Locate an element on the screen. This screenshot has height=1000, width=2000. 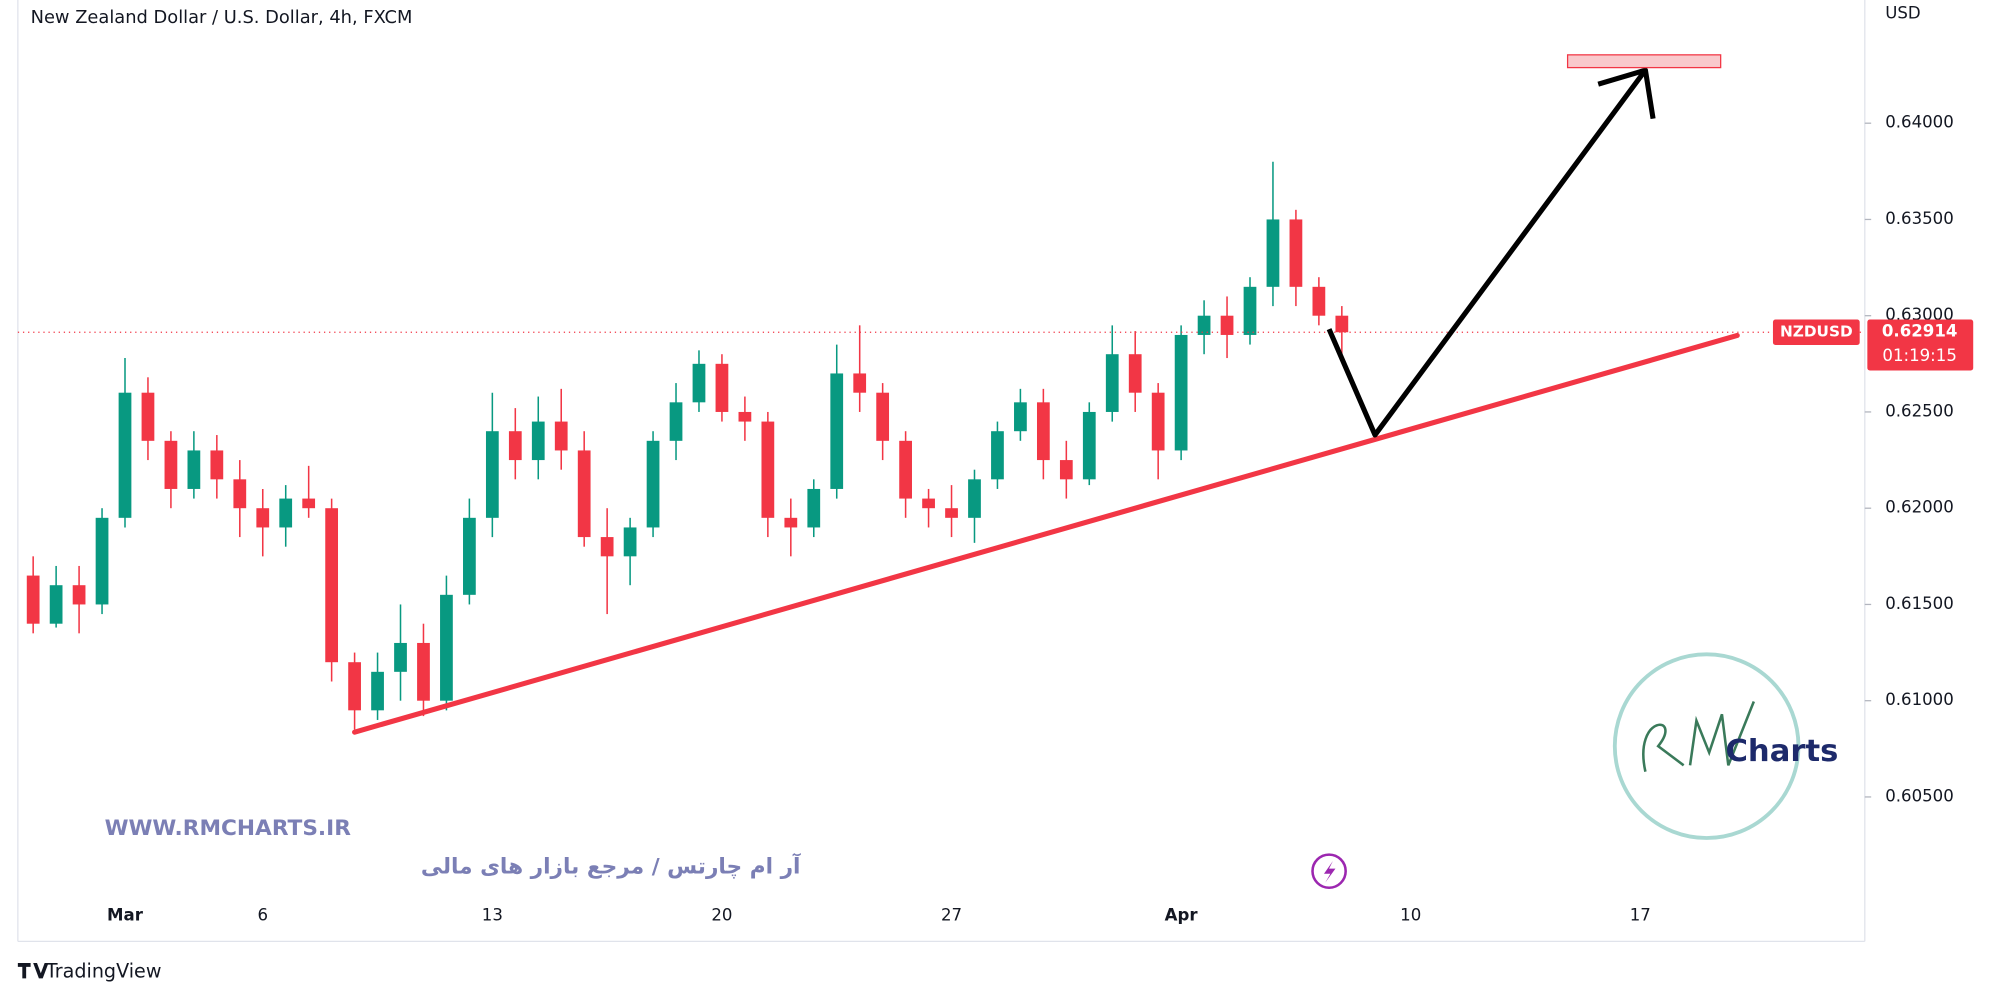
watermark-tagline: آر ام چارتس / مرجع بازار های مالی is located at coordinates (611, 865).